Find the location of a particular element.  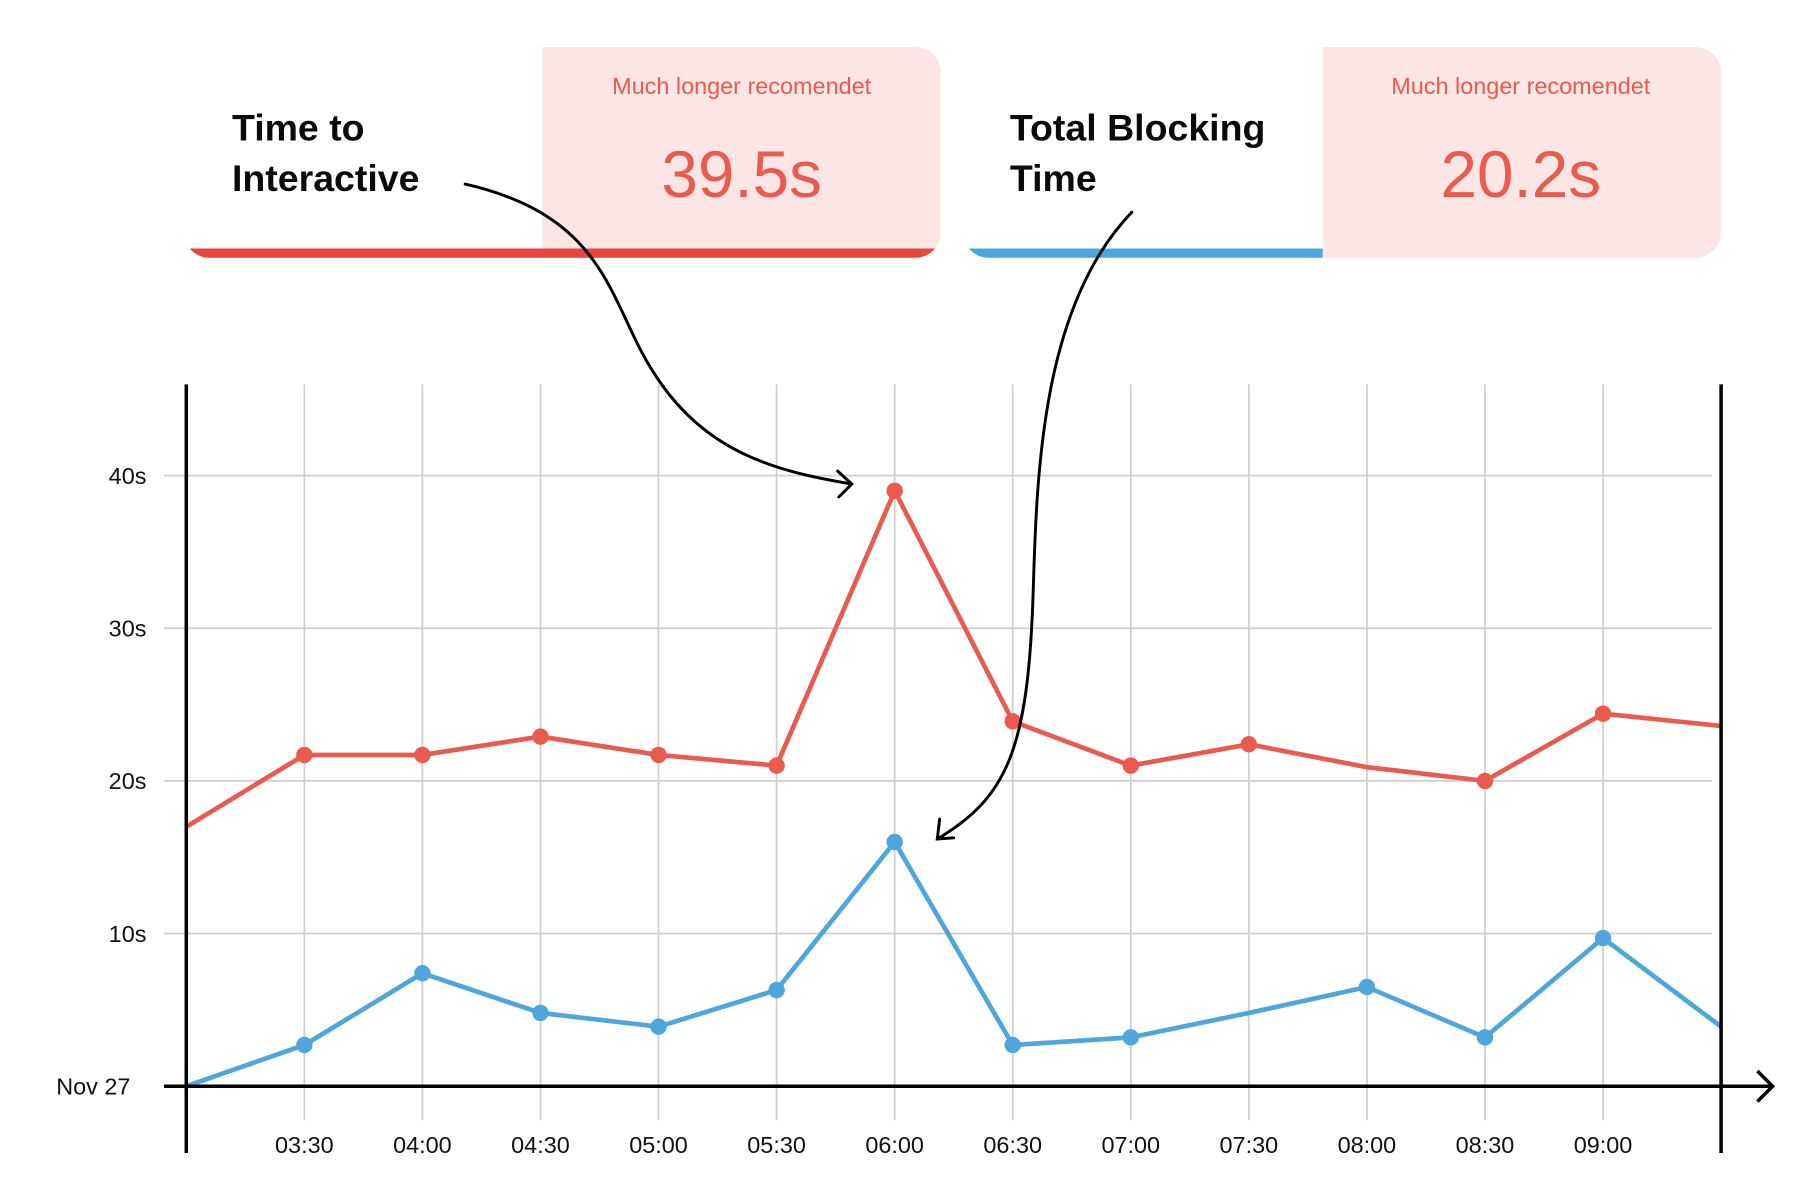

card-title-line: Time to is located at coordinates (298, 128).